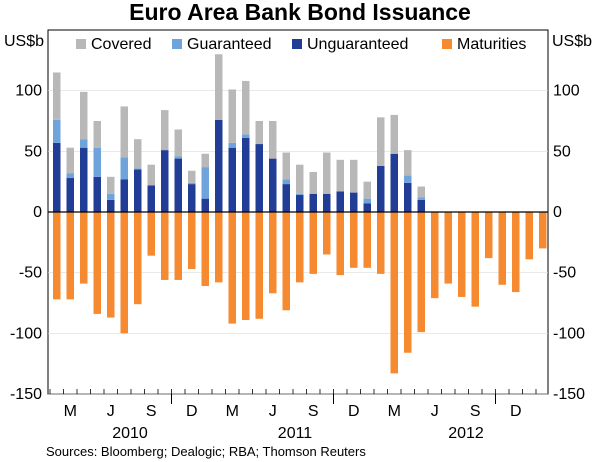  I want to click on legend-label: Covered, so click(121, 44).